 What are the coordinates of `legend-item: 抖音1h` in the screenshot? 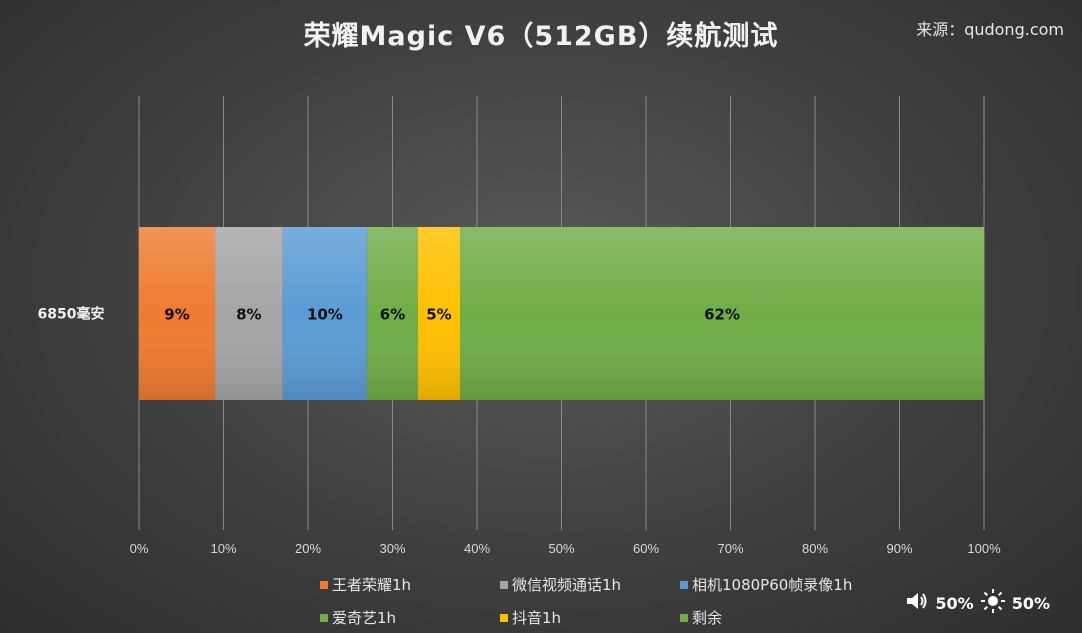 It's located at (590, 617).